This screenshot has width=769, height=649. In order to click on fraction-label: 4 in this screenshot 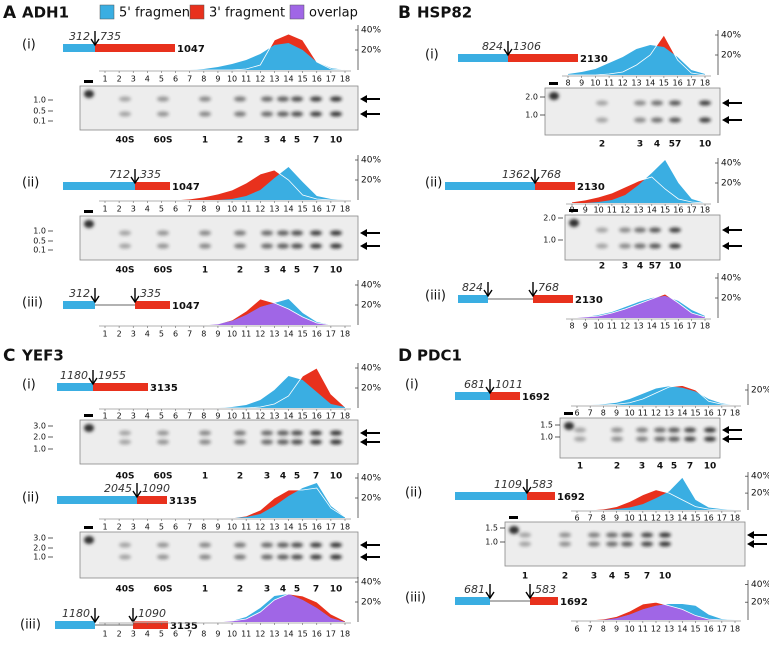, I will do `click(147, 79)`.